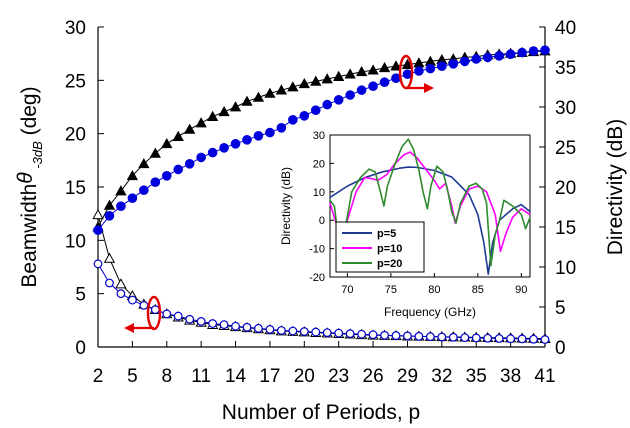 The width and height of the screenshot is (630, 428). I want to click on x-tick-label: 20, so click(304, 376).